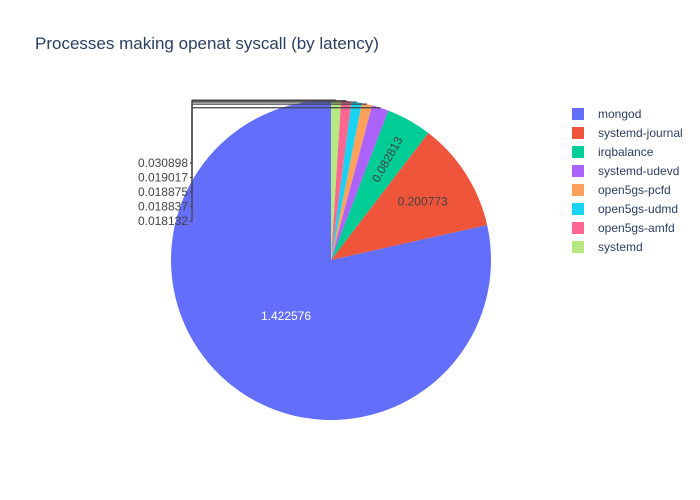  I want to click on legend-label: open5gs-udmd, so click(638, 209).